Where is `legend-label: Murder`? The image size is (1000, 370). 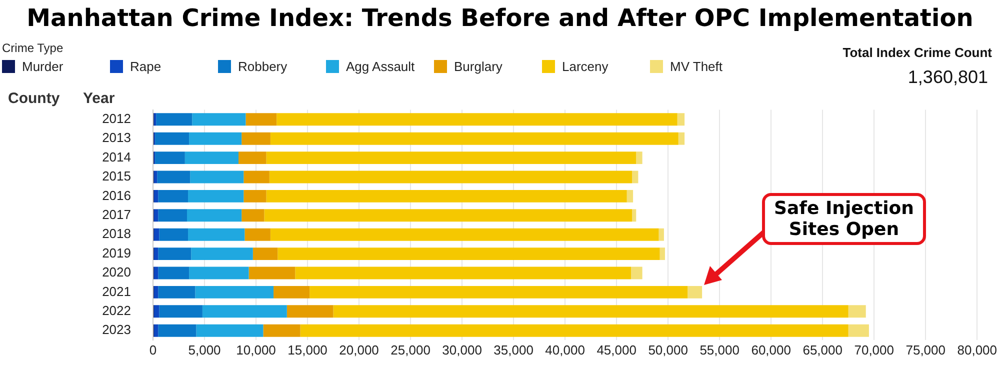 legend-label: Murder is located at coordinates (43, 66).